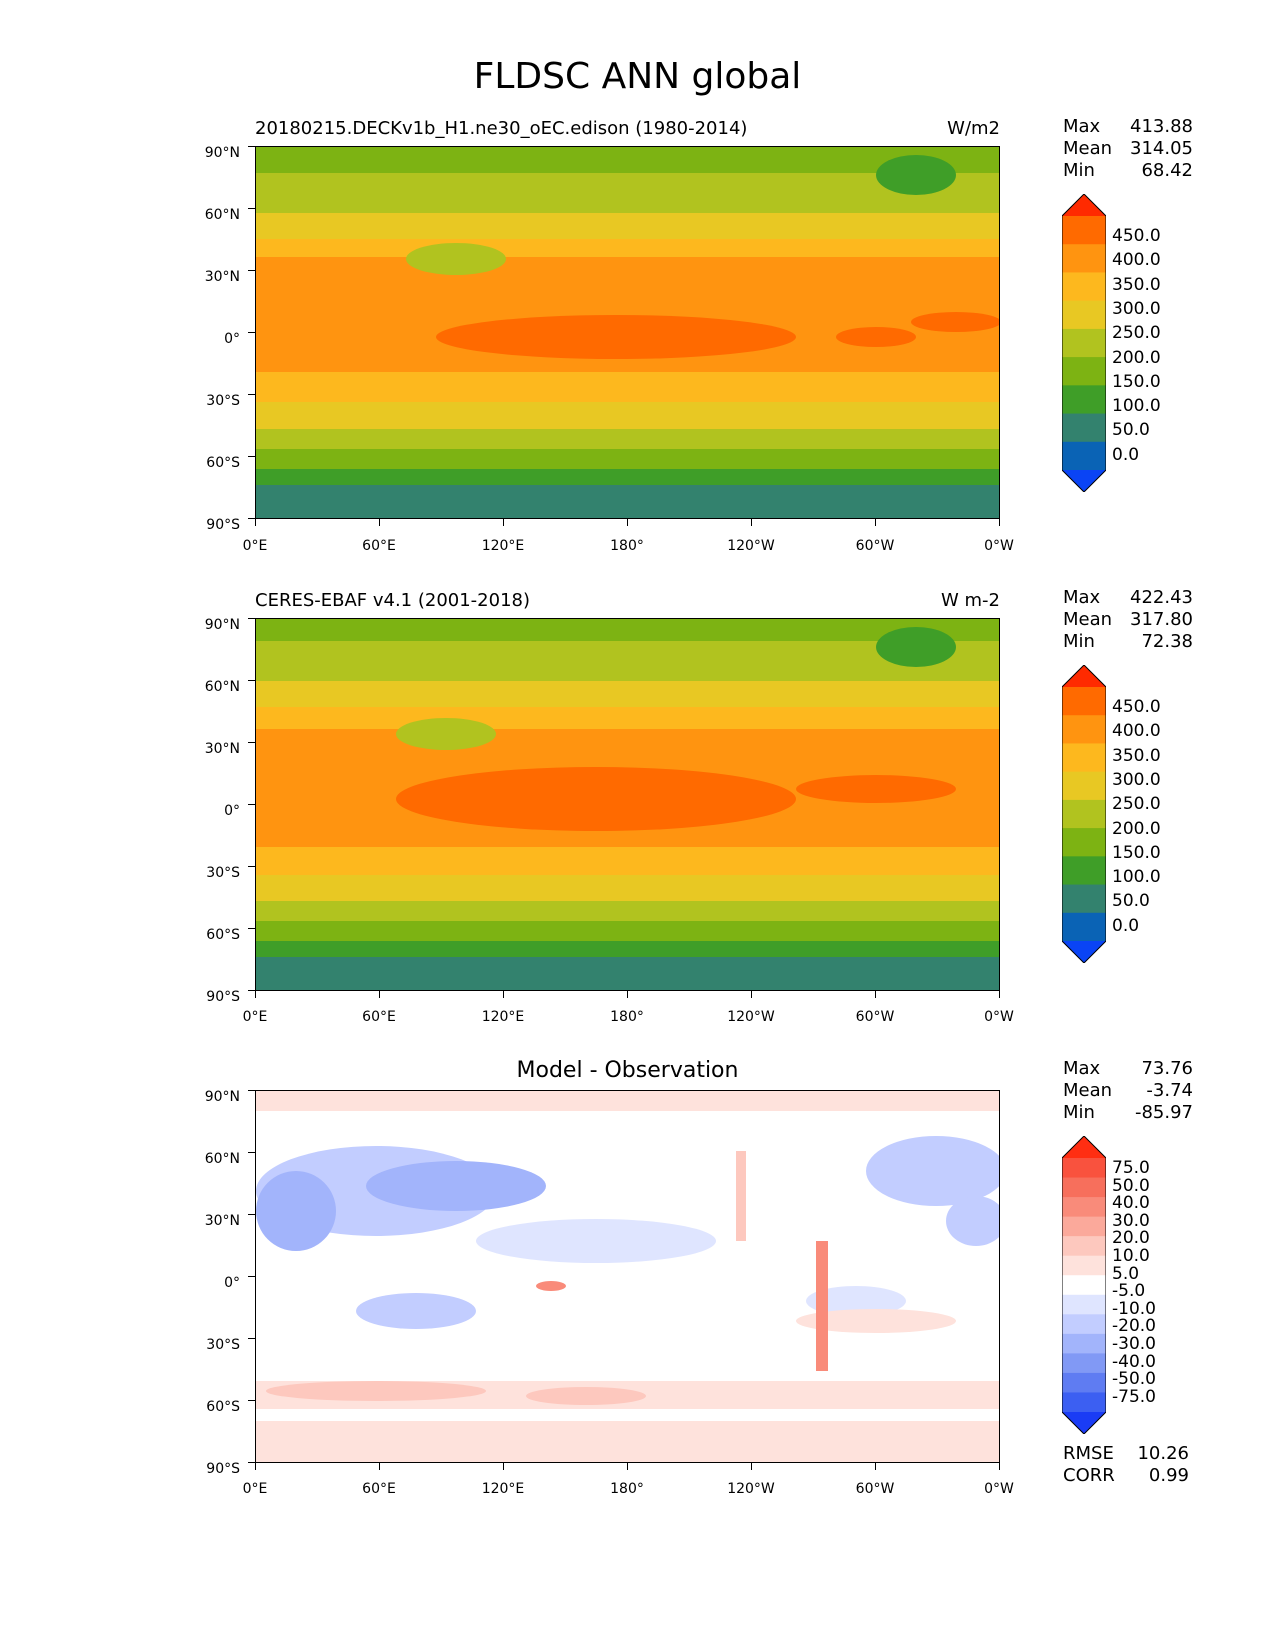 The image size is (1275, 1650). I want to click on colorbar-label: 450.0, so click(1136, 236).